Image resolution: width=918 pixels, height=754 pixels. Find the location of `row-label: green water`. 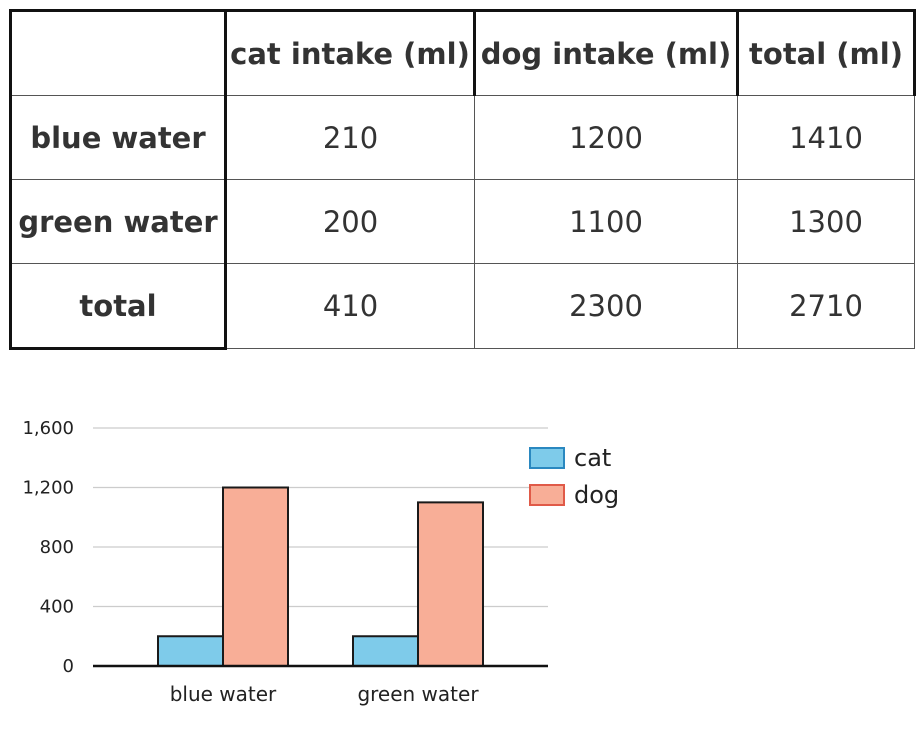

row-label: green water is located at coordinates (118, 221).